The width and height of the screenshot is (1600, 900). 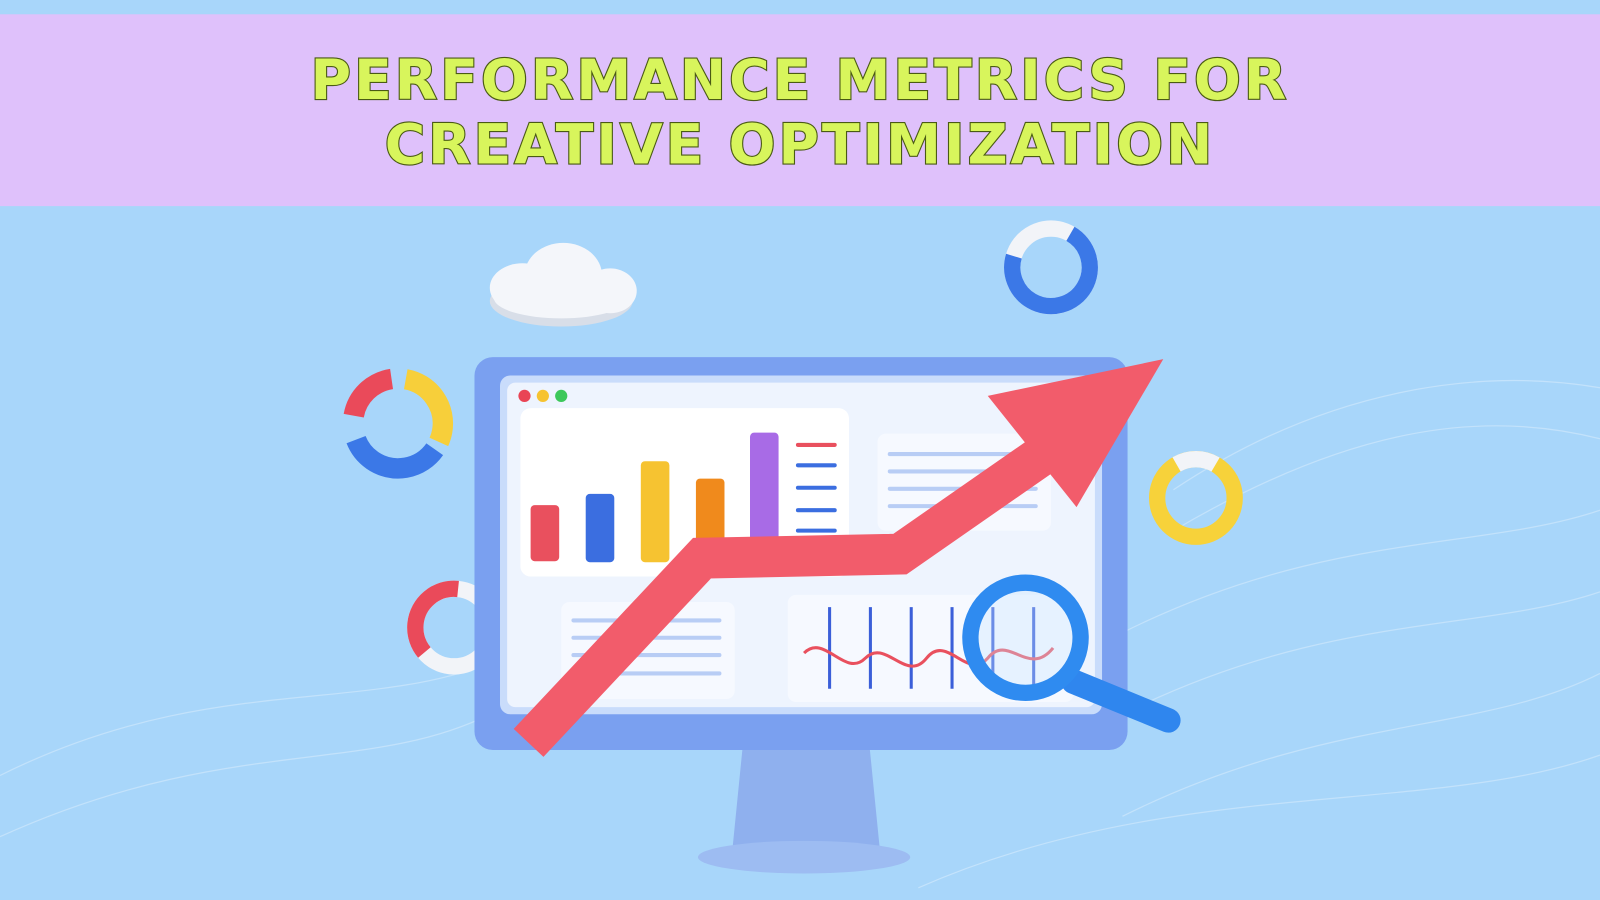 I want to click on screen-cards, so click(x=797, y=555).